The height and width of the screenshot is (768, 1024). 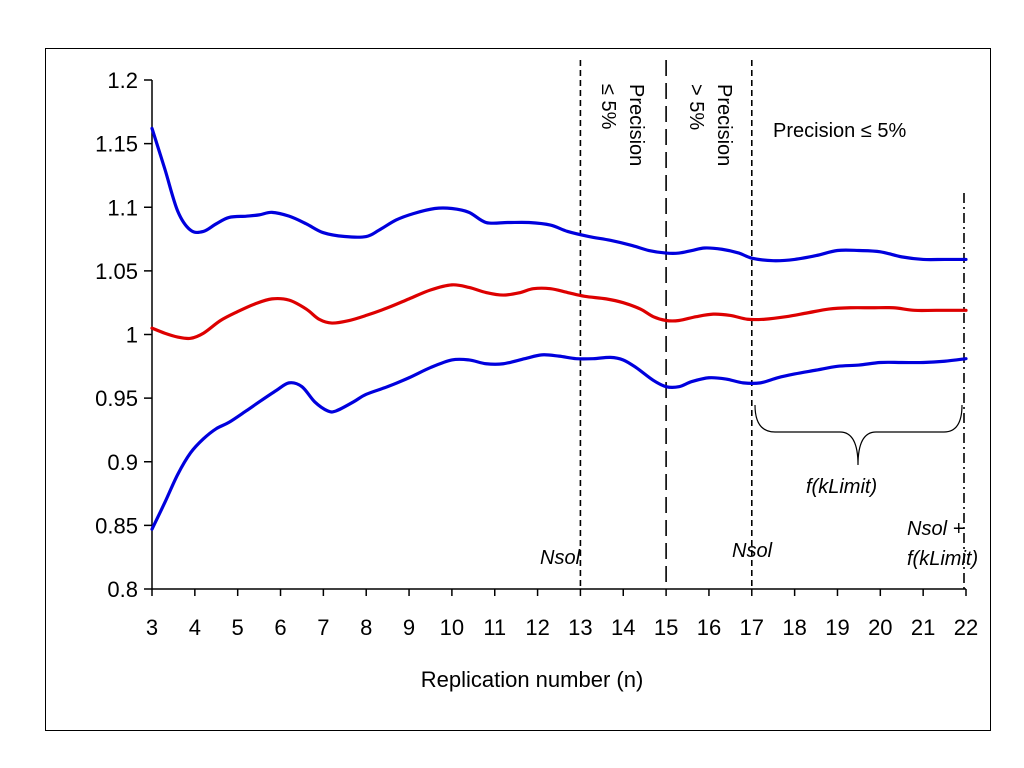 What do you see at coordinates (839, 131) in the screenshot?
I see `precision-le5-horizontal: Precision ≤ 5%` at bounding box center [839, 131].